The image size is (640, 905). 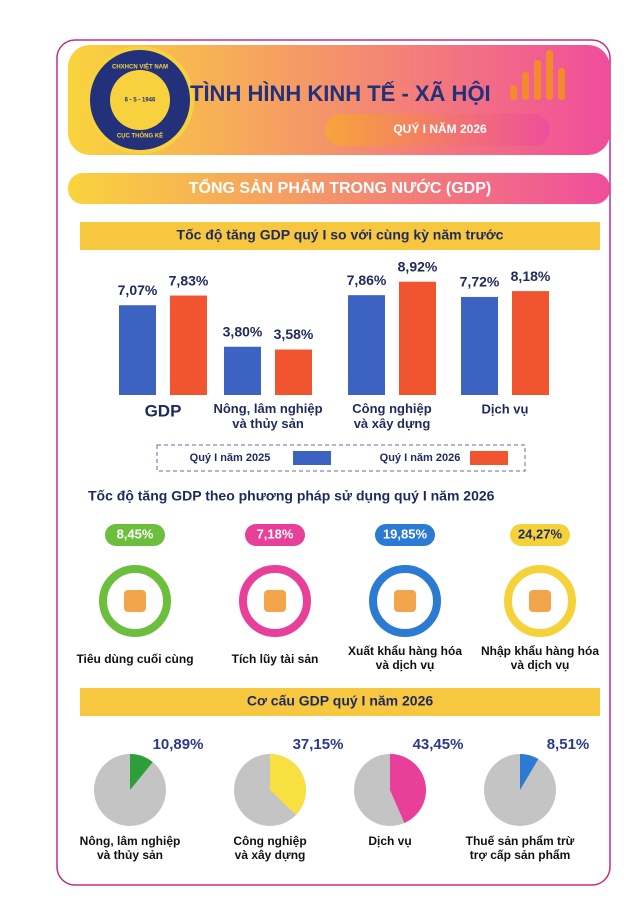 I want to click on subtitle: QUÝ I NĂM 2026, so click(x=440, y=128).